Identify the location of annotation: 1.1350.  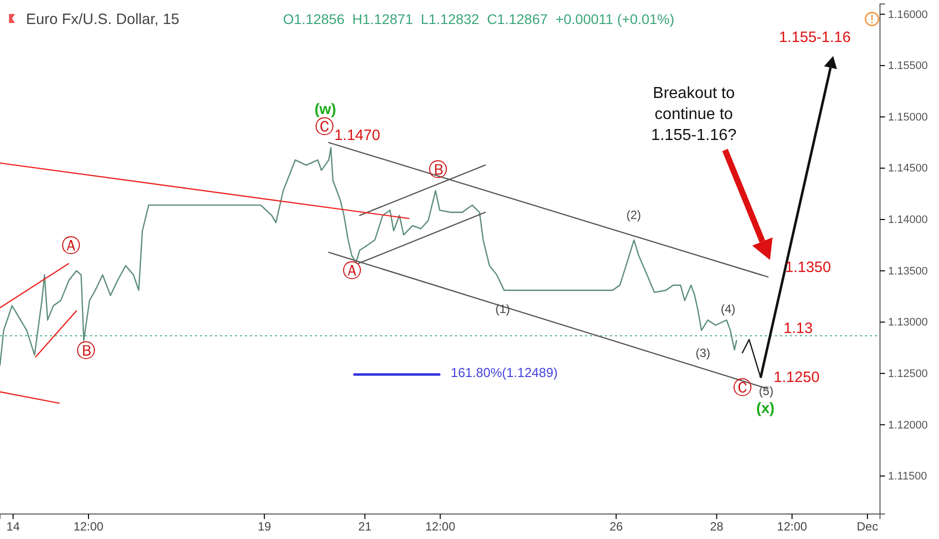
(808, 267).